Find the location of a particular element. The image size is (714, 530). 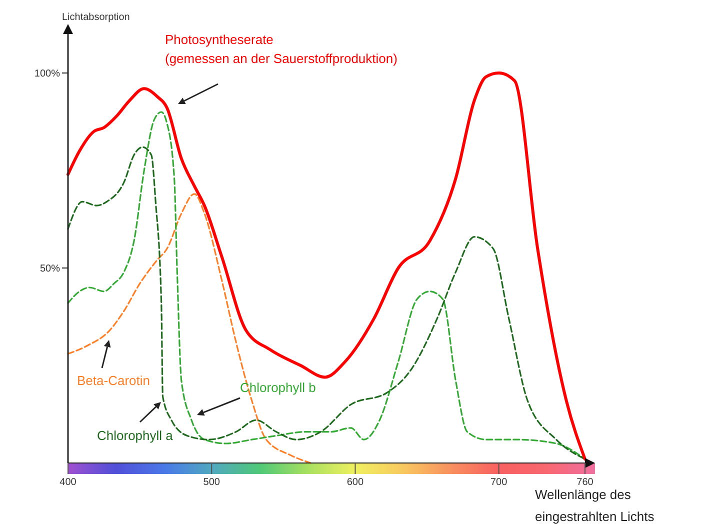

x-tick-label: 700 is located at coordinates (499, 482).